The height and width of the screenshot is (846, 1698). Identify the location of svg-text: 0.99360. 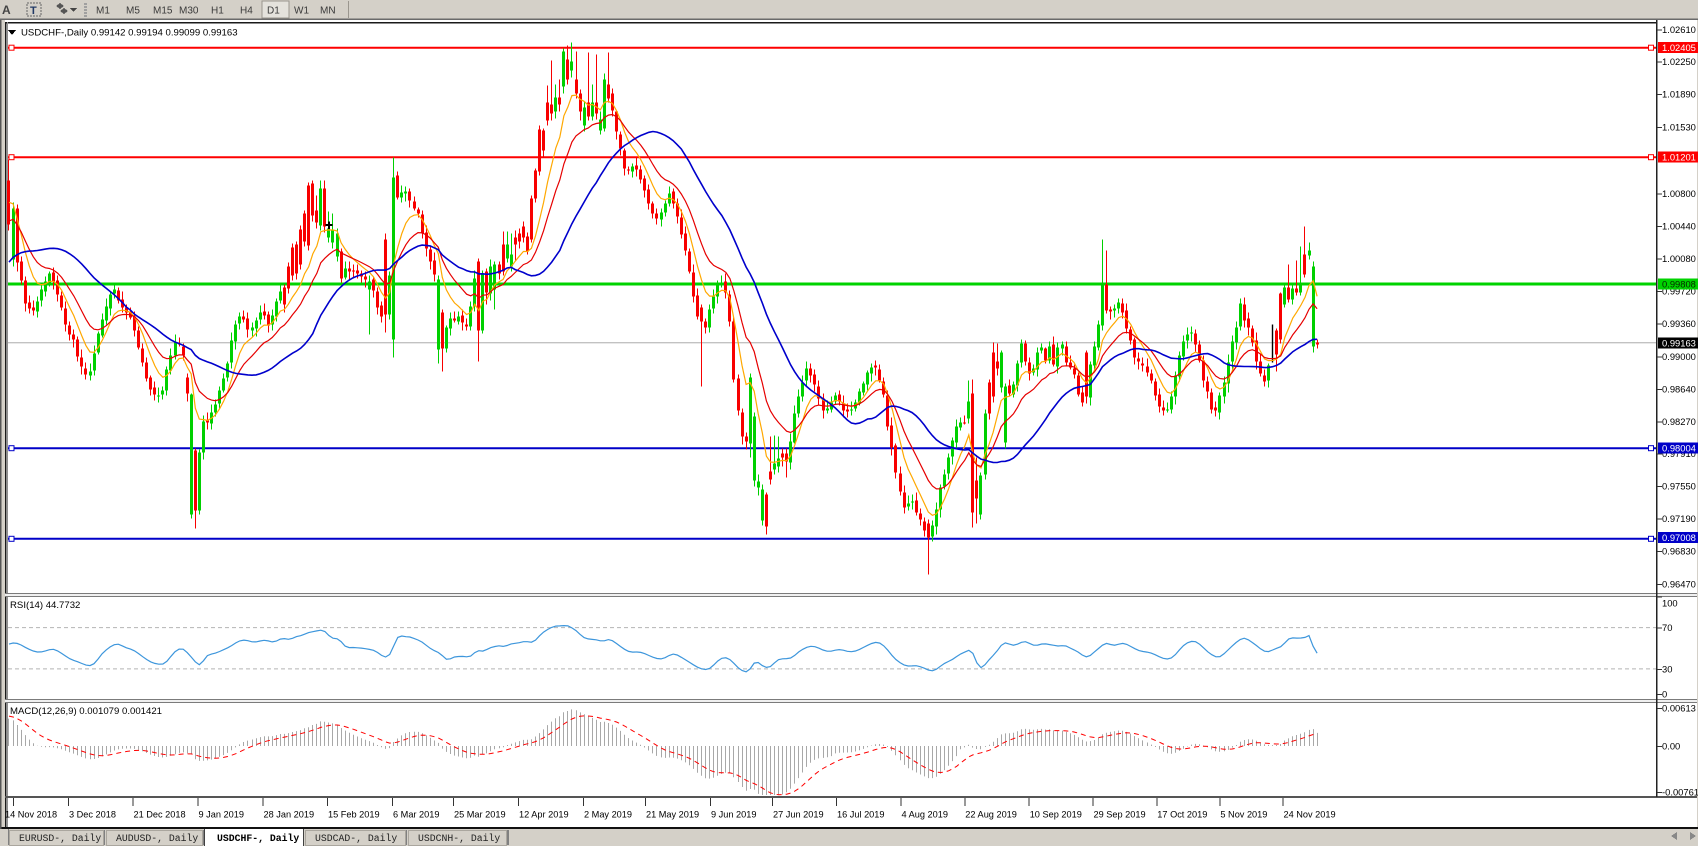
(1679, 323).